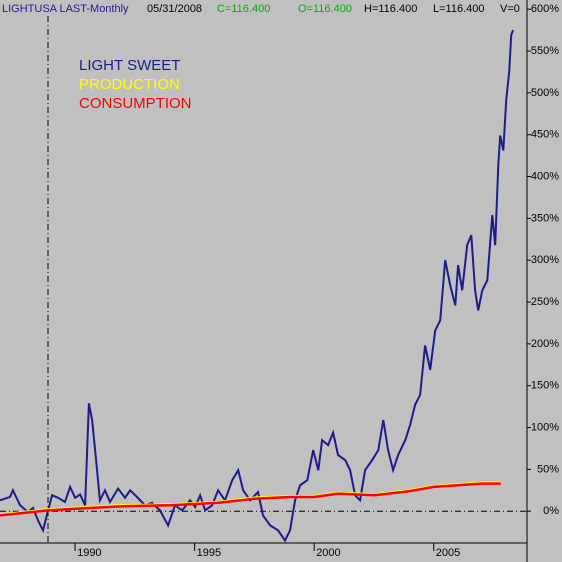 The height and width of the screenshot is (562, 562). What do you see at coordinates (174, 9) in the screenshot?
I see `header-text: 05/31/2008` at bounding box center [174, 9].